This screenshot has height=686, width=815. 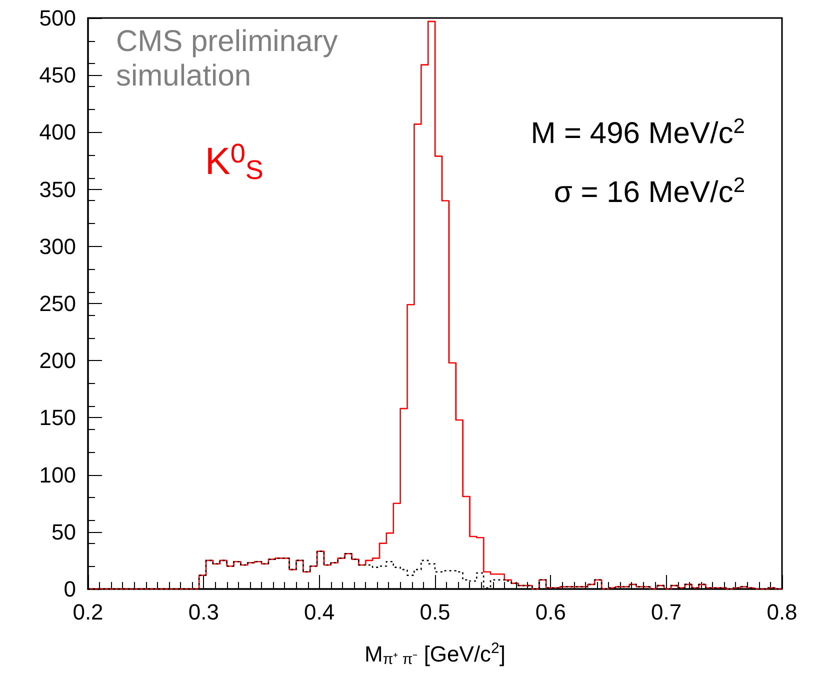 I want to click on x-tick-label: 0.2, so click(x=88, y=612).